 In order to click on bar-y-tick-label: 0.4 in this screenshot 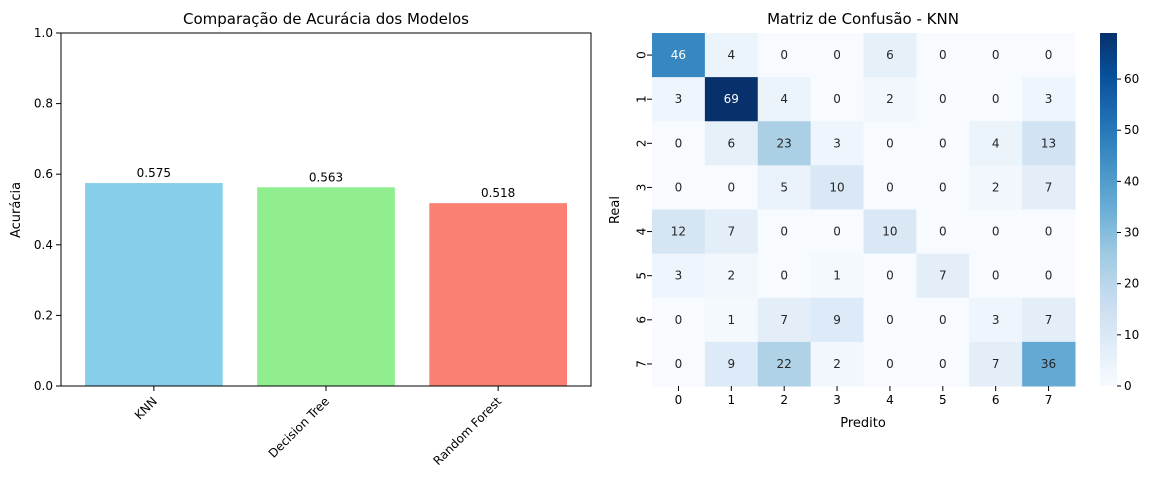, I will do `click(43, 245)`.